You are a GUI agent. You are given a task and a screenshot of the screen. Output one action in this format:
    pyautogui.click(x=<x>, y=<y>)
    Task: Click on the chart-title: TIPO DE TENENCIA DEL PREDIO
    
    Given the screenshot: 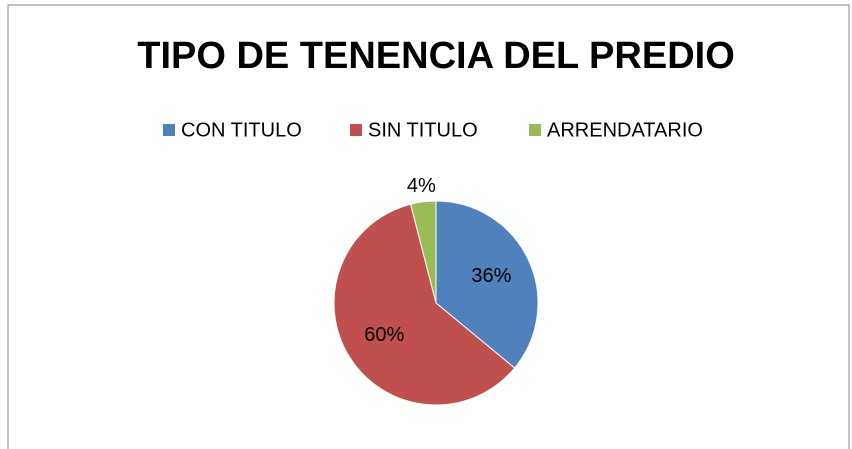 What is the action you would take?
    pyautogui.click(x=436, y=56)
    